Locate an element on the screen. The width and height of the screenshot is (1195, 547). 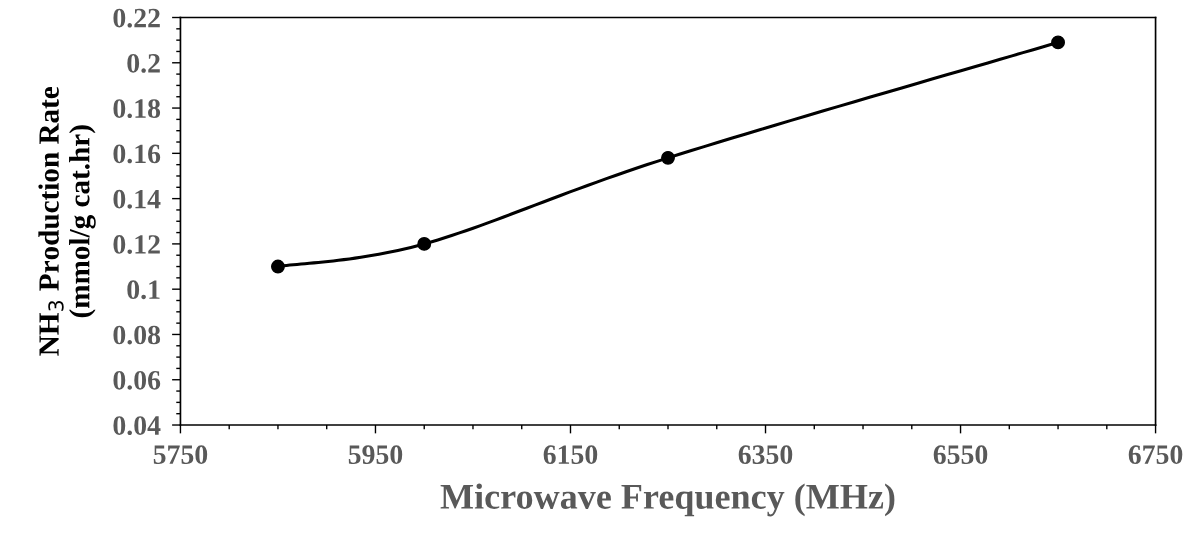
x-tick-label: 6750 is located at coordinates (1155, 455).